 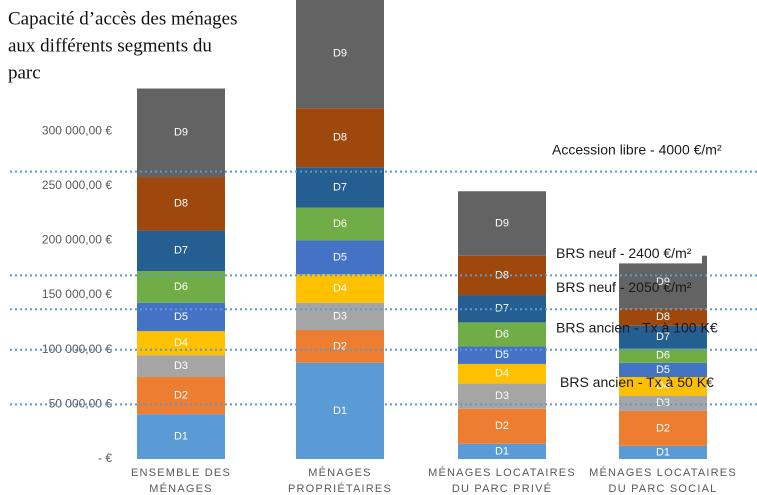 I want to click on y-tick-label: - €, so click(x=105, y=458).